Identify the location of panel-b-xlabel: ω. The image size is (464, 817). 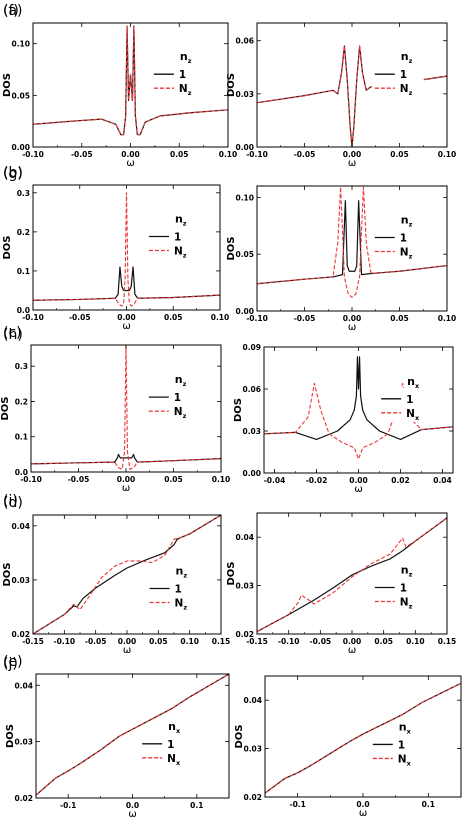
(126, 326).